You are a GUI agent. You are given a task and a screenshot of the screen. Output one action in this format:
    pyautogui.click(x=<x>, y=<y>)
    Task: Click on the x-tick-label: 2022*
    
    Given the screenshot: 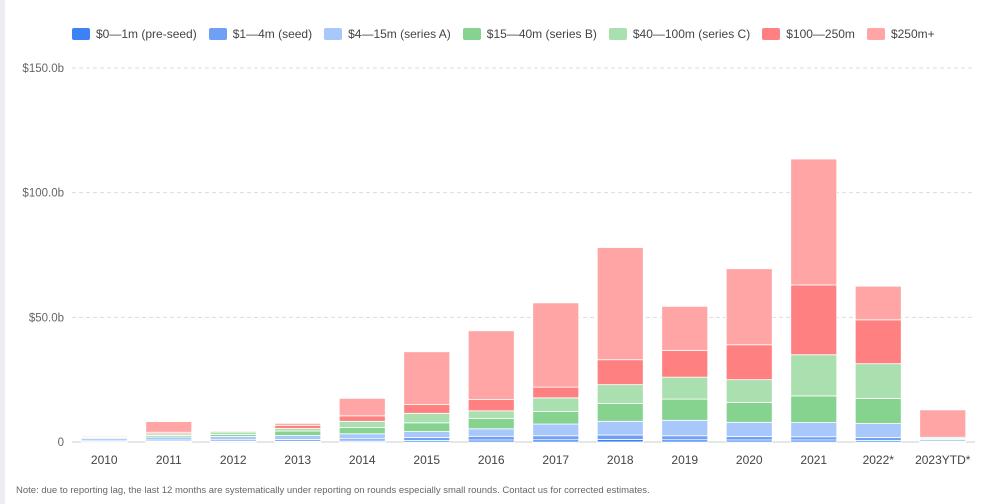 What is the action you would take?
    pyautogui.click(x=879, y=460)
    